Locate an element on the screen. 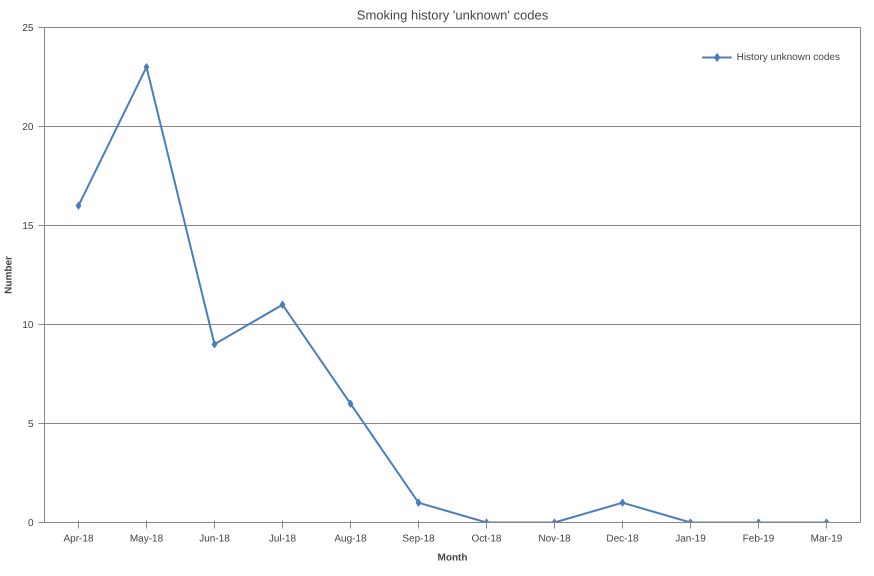  y-tick-label: 10 is located at coordinates (28, 325).